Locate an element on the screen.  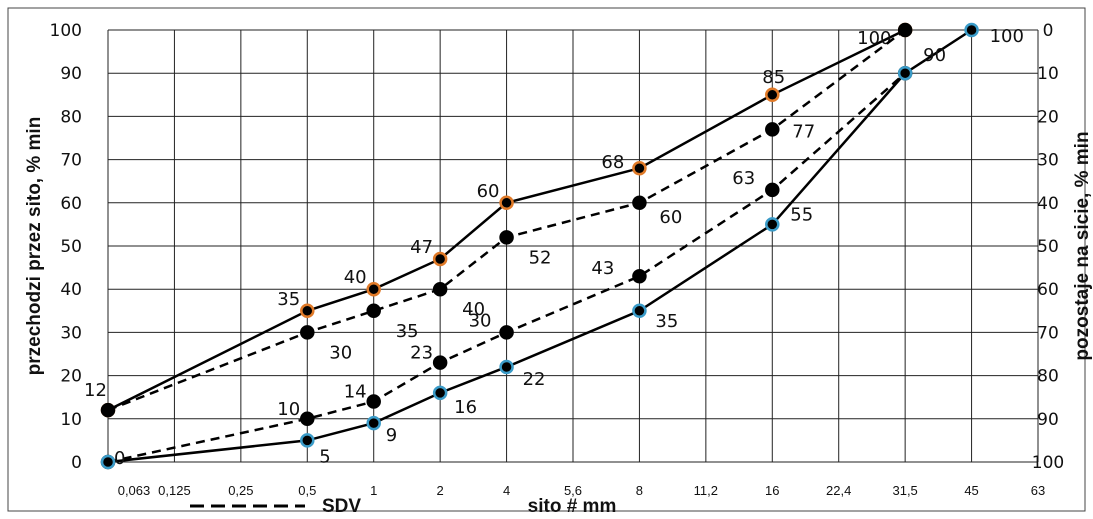
x-tick-label: 1 is located at coordinates (373, 490).